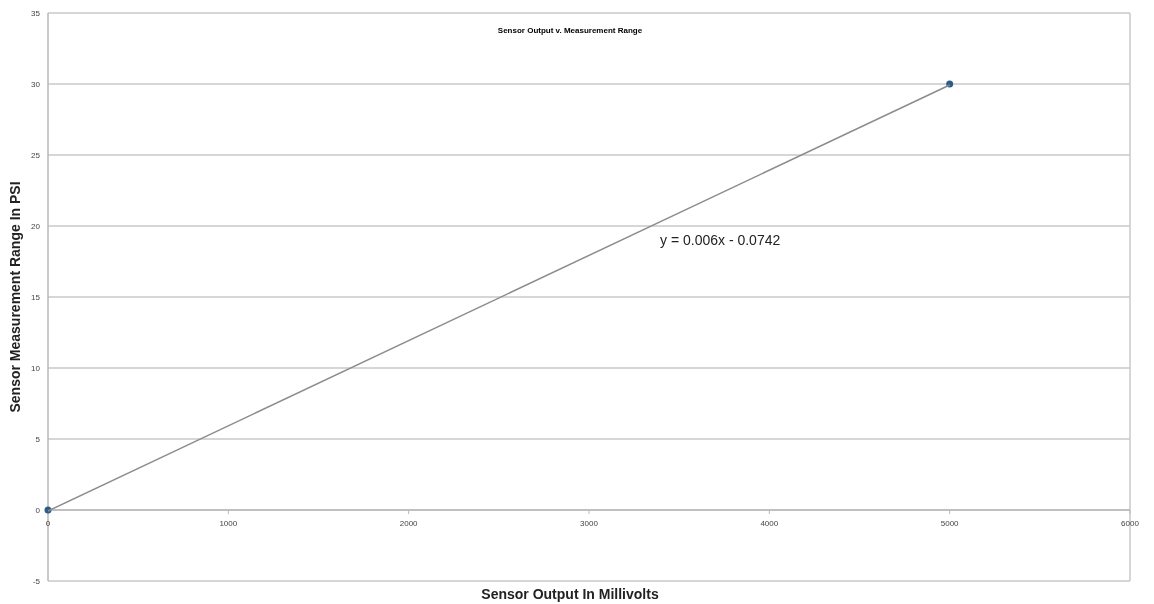 The width and height of the screenshot is (1154, 604). I want to click on text: Sensor Output v. Measurement Range, so click(570, 30).